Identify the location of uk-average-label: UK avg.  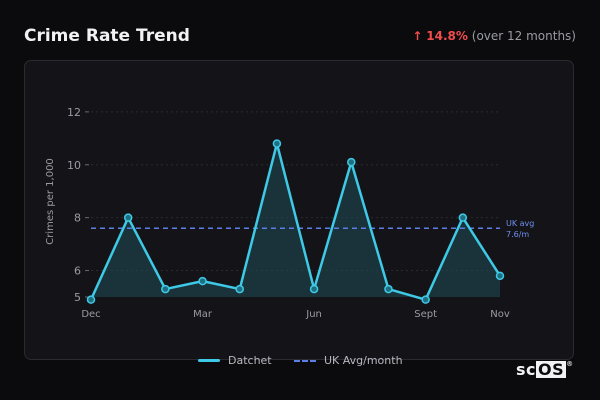
(520, 223).